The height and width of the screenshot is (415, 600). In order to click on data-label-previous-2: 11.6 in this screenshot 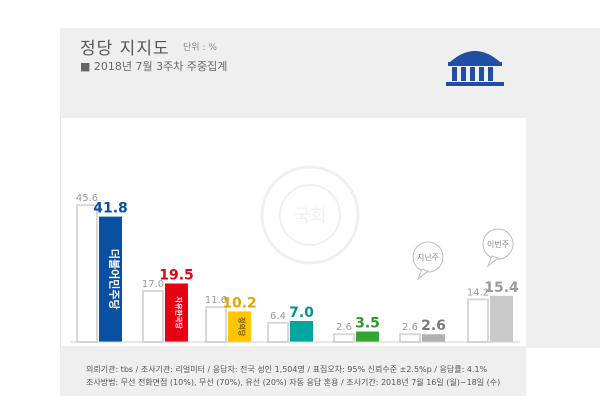, I will do `click(216, 300)`.